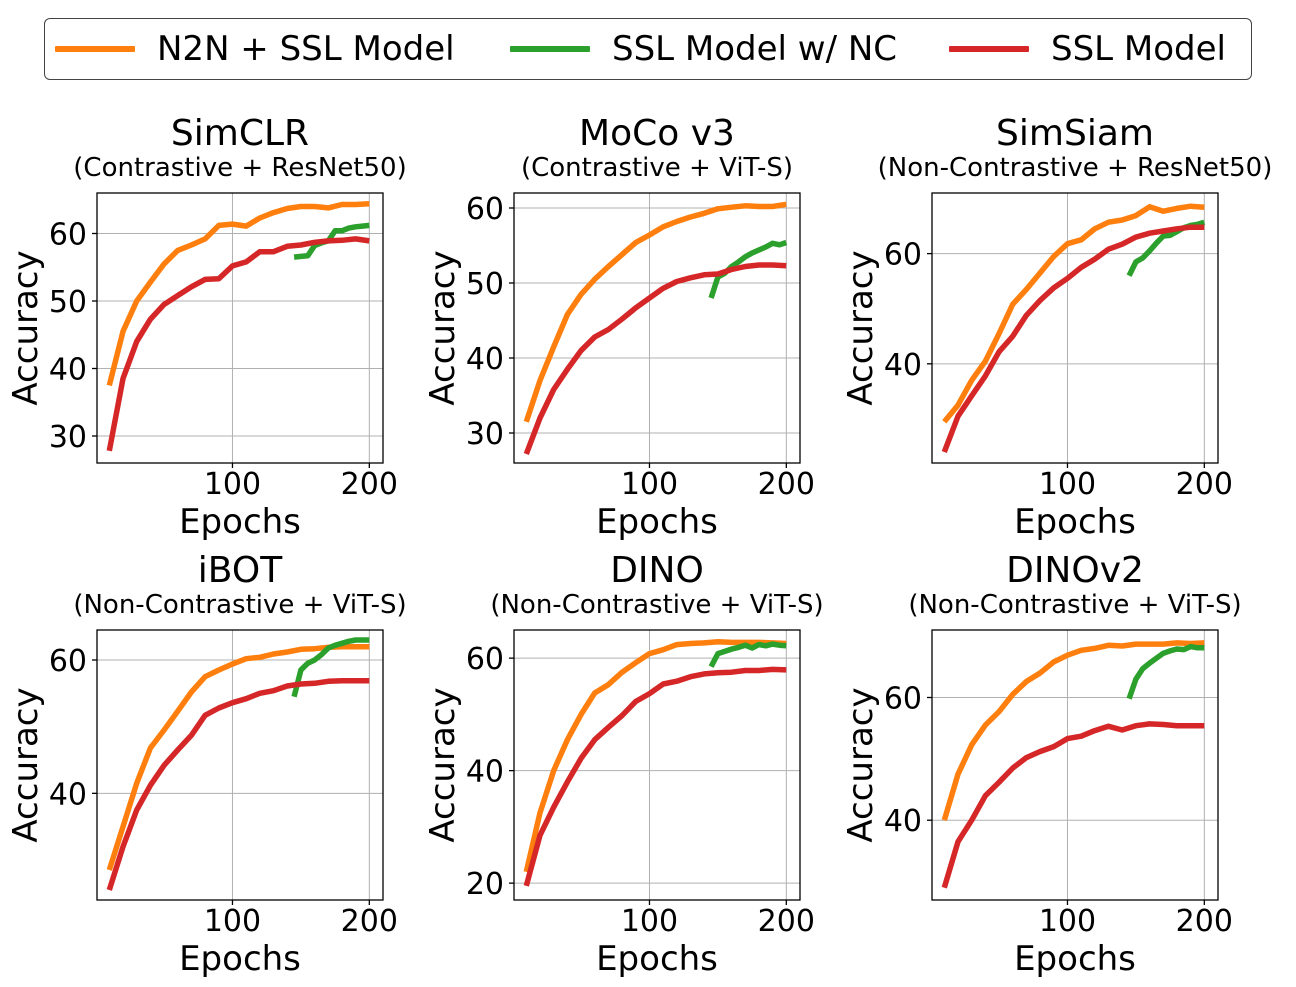 The height and width of the screenshot is (987, 1296). What do you see at coordinates (95, 49) in the screenshot?
I see `legend-swatch-n2n` at bounding box center [95, 49].